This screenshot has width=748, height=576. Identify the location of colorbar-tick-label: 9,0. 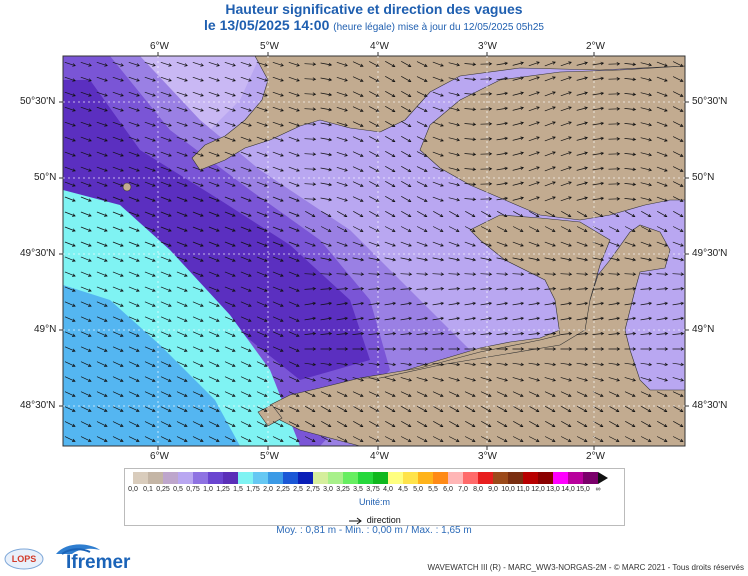
(493, 489).